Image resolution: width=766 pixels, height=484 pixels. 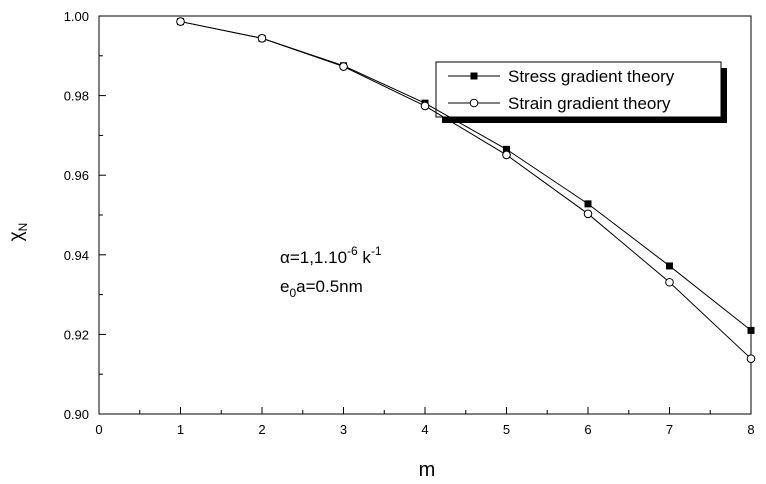 I want to click on x-tick-label-5: 5, so click(x=506, y=429).